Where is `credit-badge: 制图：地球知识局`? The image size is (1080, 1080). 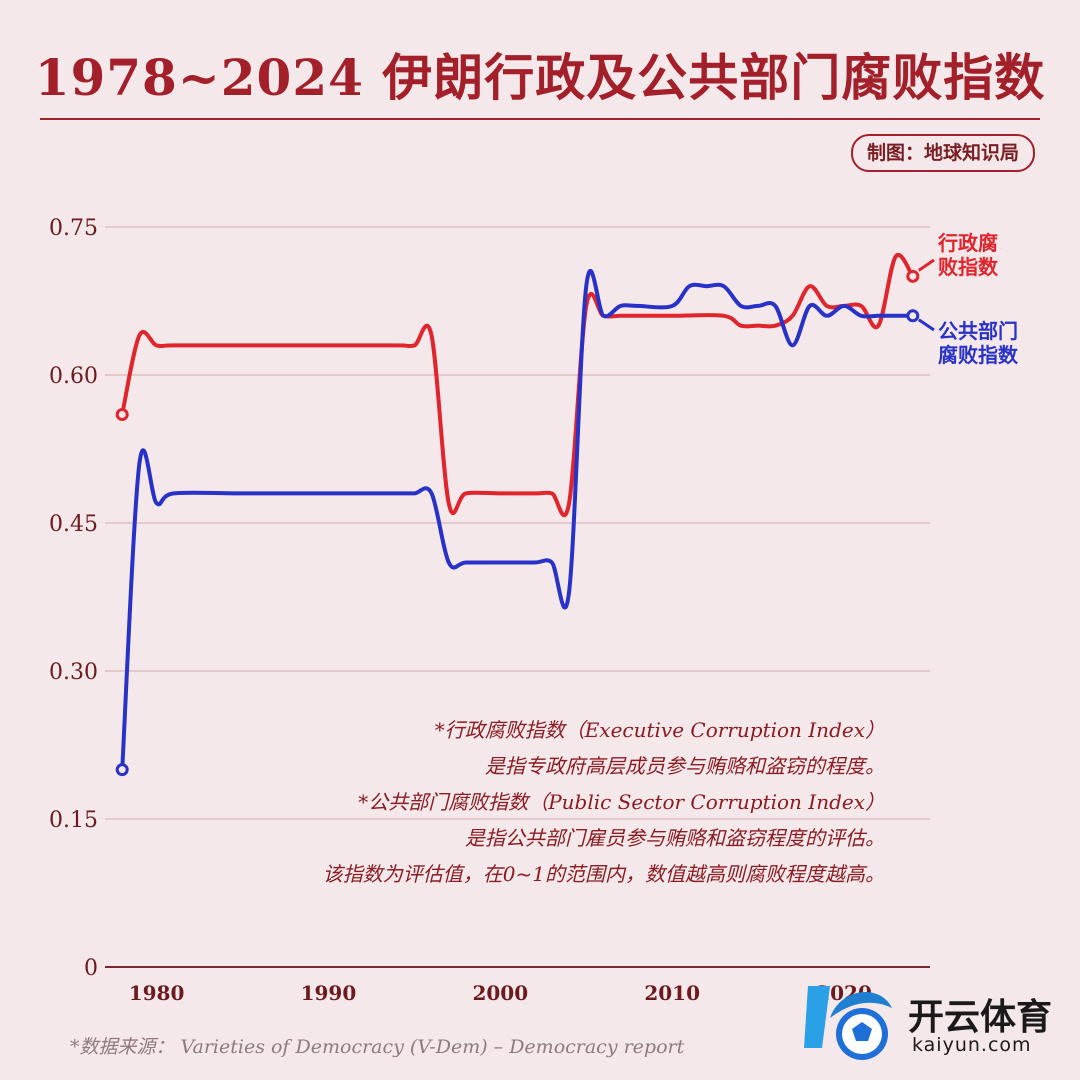
credit-badge: 制图：地球知识局 is located at coordinates (942, 153).